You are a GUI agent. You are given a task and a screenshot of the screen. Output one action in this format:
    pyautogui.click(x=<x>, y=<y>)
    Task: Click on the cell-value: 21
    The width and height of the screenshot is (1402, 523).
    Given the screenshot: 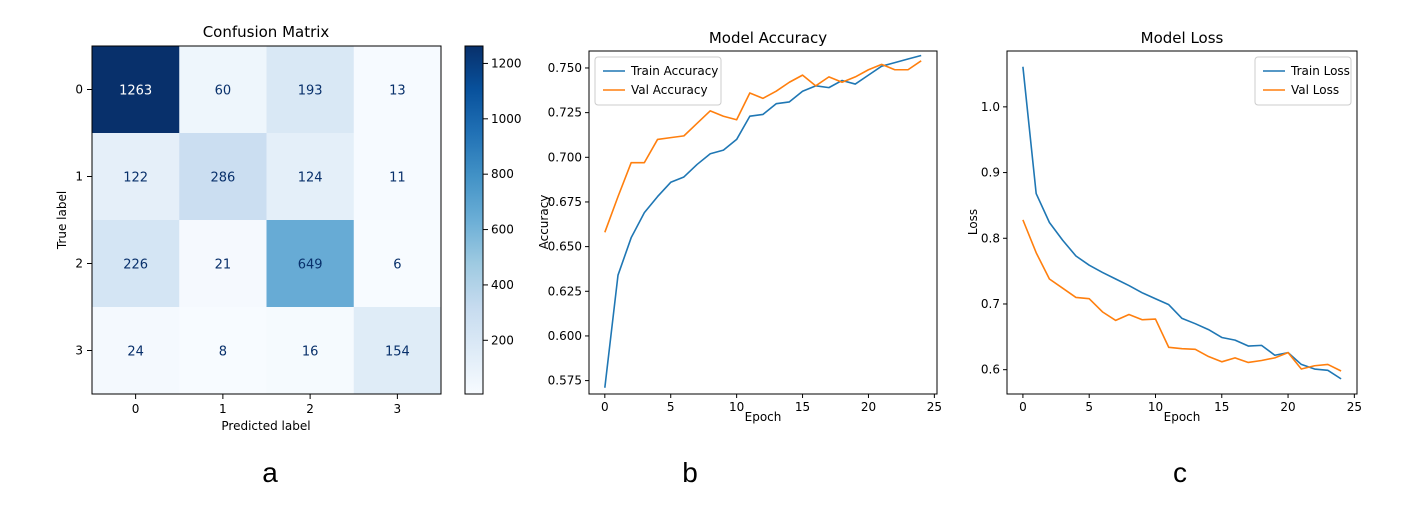 What is the action you would take?
    pyautogui.click(x=223, y=265)
    